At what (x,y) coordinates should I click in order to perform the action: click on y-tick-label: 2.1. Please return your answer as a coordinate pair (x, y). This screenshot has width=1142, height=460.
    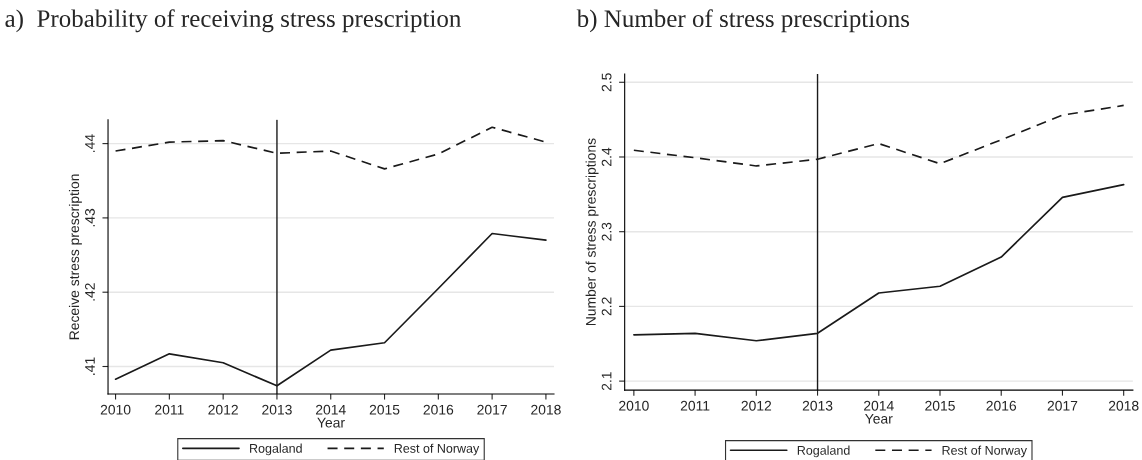
    Looking at the image, I should click on (606, 381).